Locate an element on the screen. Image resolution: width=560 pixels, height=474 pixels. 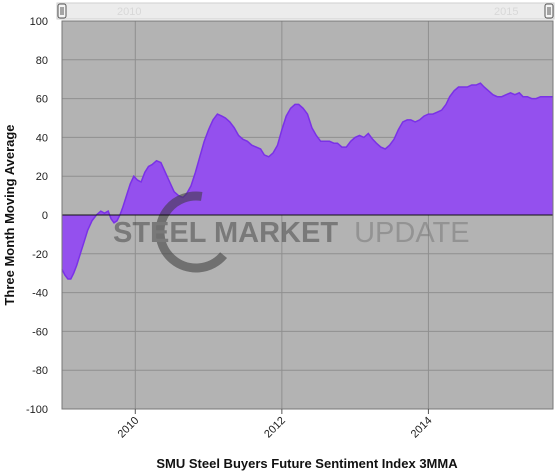
y-tick-label: -20 is located at coordinates (40, 255).